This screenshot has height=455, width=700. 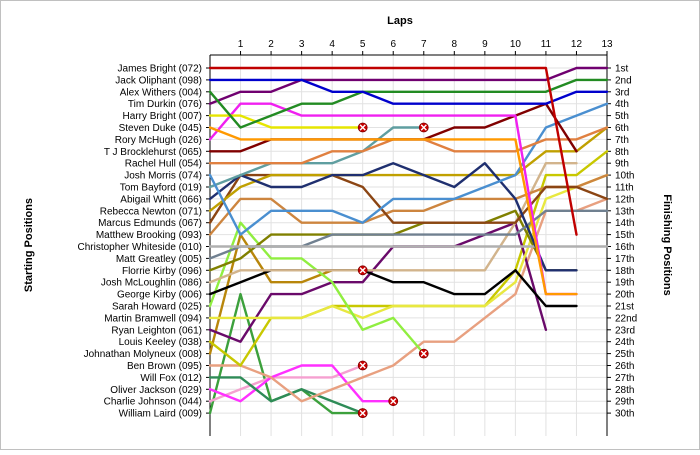 I want to click on driver-label: Rory McHugh (026), so click(x=158, y=140).